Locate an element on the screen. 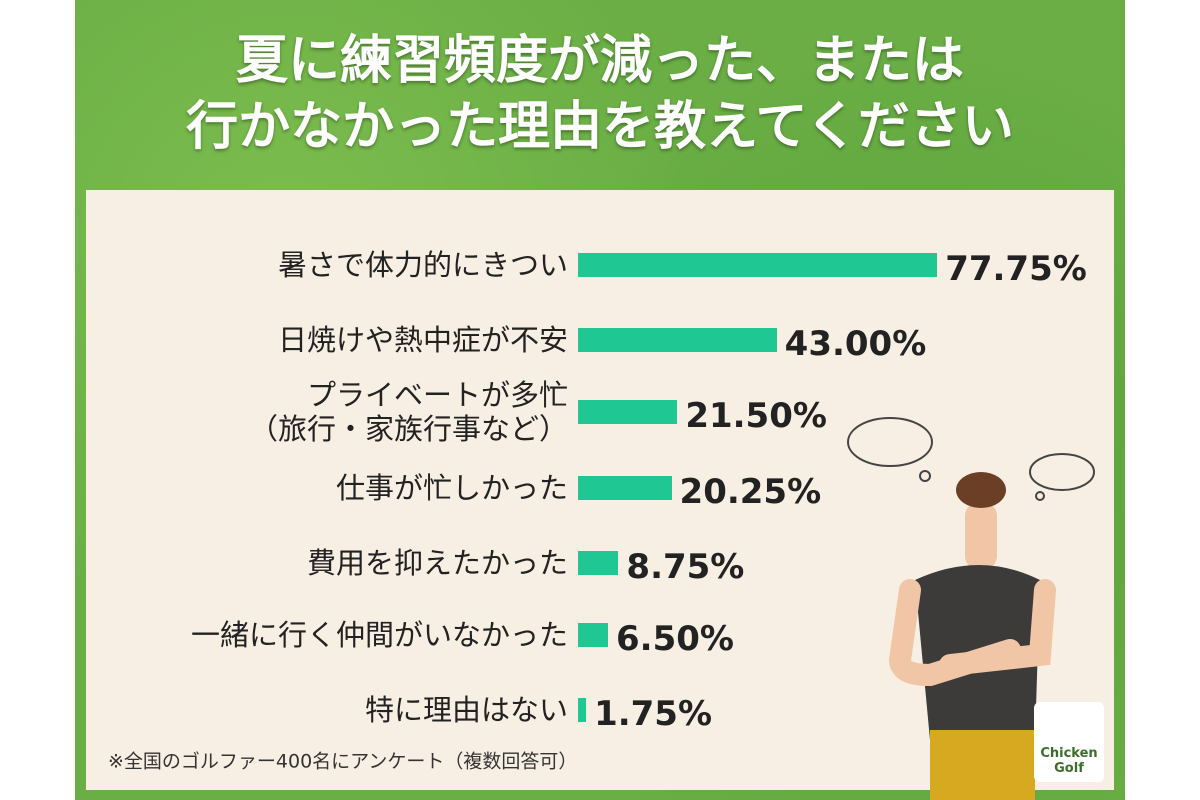 The height and width of the screenshot is (800, 1200). value-label: 21.50% is located at coordinates (756, 416).